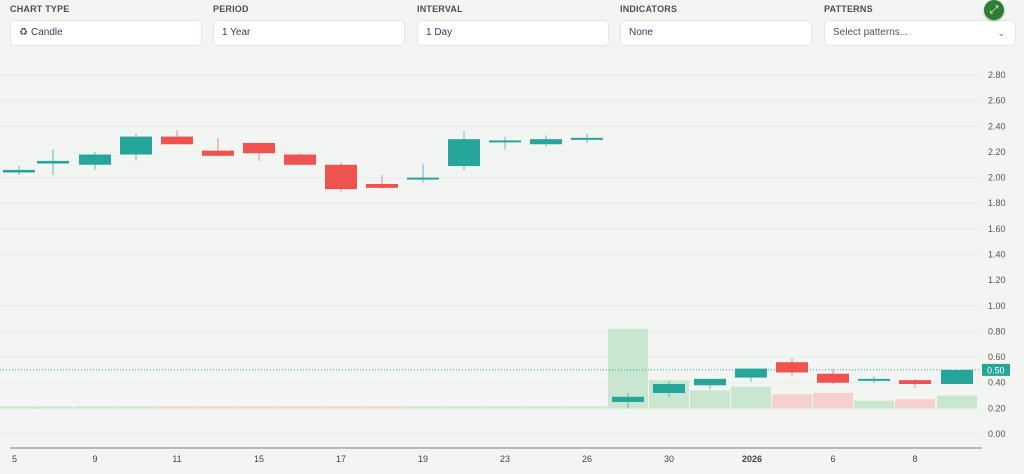  Describe the element at coordinates (997, 306) in the screenshot. I see `y-axis-tick: 1.00` at that location.